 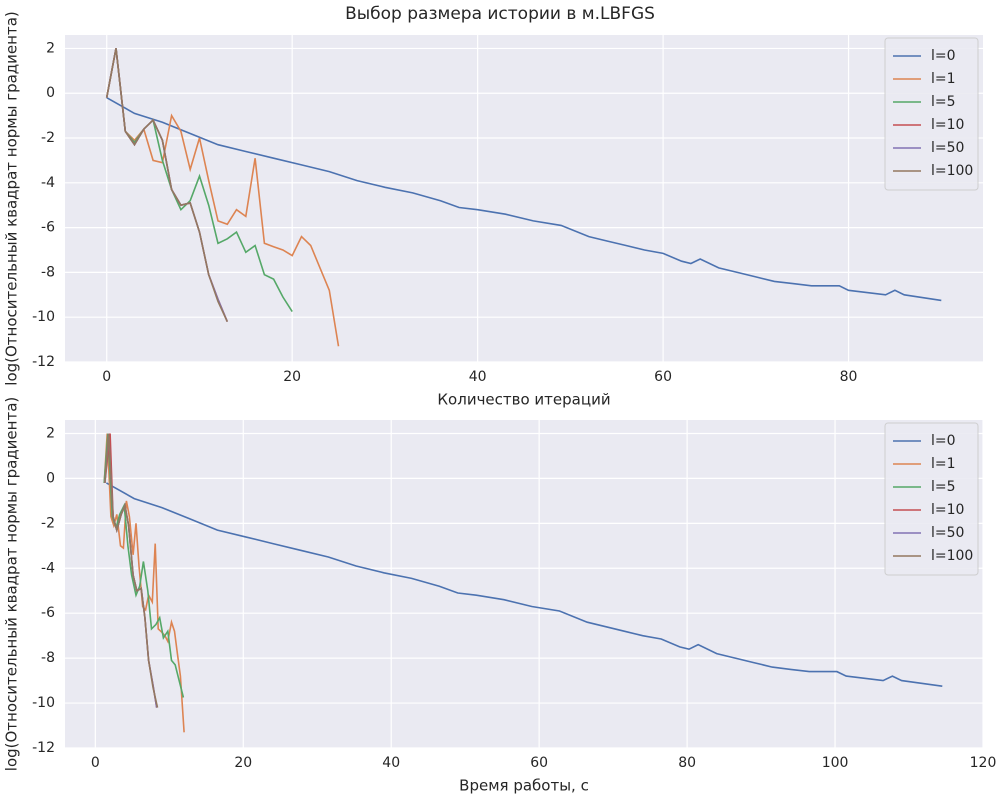 What do you see at coordinates (983, 763) in the screenshot?
I see `x-tick-label: 120` at bounding box center [983, 763].